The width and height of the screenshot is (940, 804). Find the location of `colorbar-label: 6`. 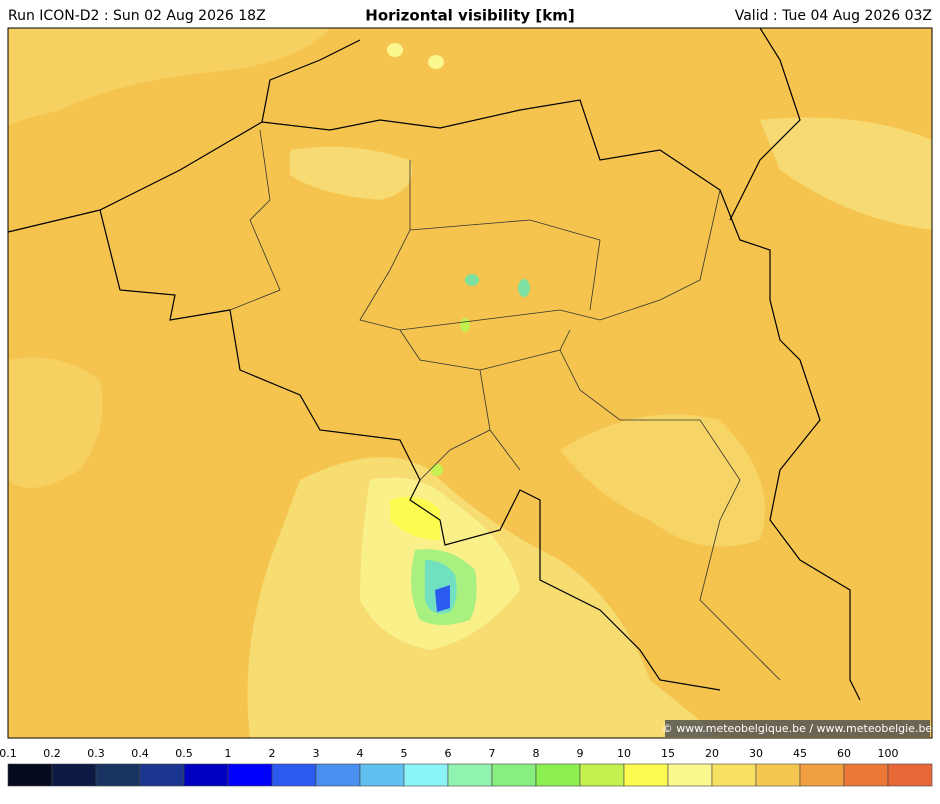

colorbar-label: 6 is located at coordinates (448, 753).